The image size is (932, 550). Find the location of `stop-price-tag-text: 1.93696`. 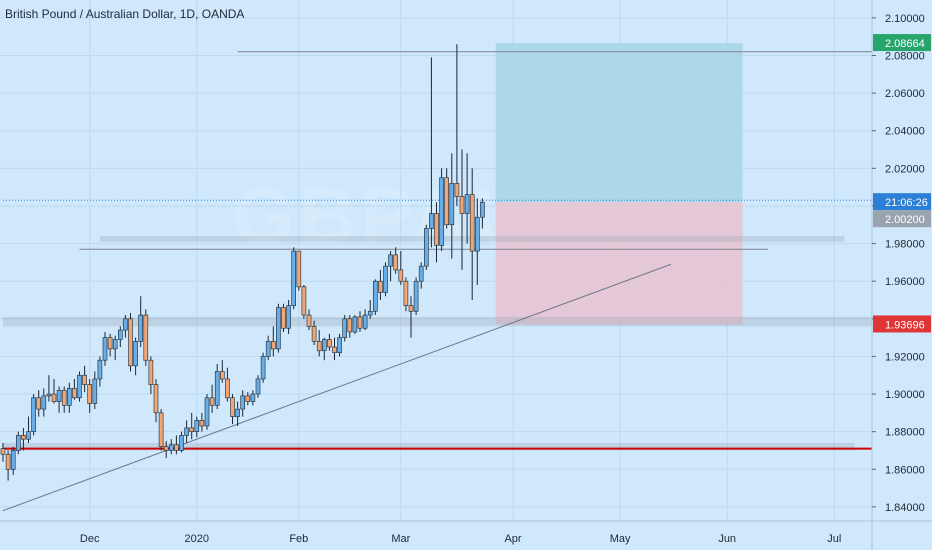

stop-price-tag-text: 1.93696 is located at coordinates (905, 325).